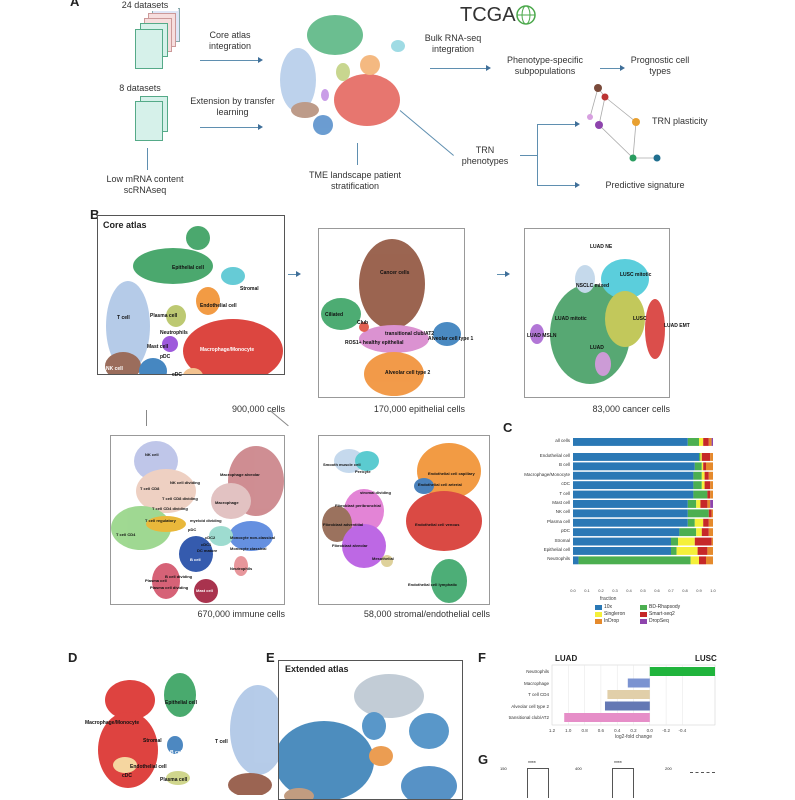 This screenshot has height=800, width=795. I want to click on category-label: Stromal, so click(562, 540).